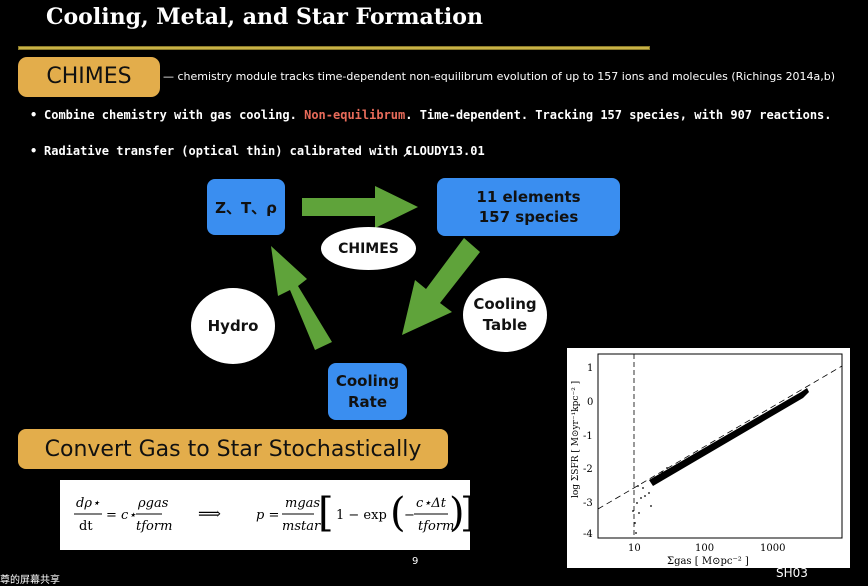 The height and width of the screenshot is (586, 868). Describe the element at coordinates (457, 513) in the screenshot. I see `right-paren: )` at that location.